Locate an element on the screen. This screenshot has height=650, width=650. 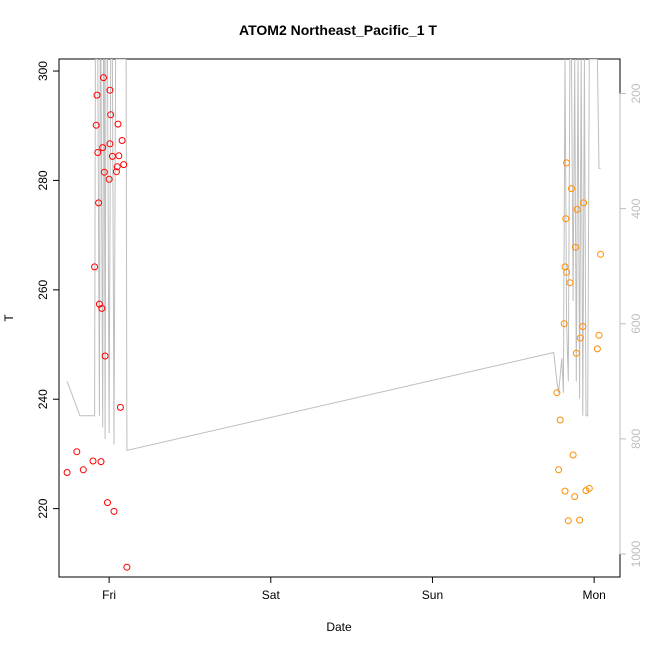
y2-axis: 200 400 600 800 1000 is located at coordinates (631, 325).